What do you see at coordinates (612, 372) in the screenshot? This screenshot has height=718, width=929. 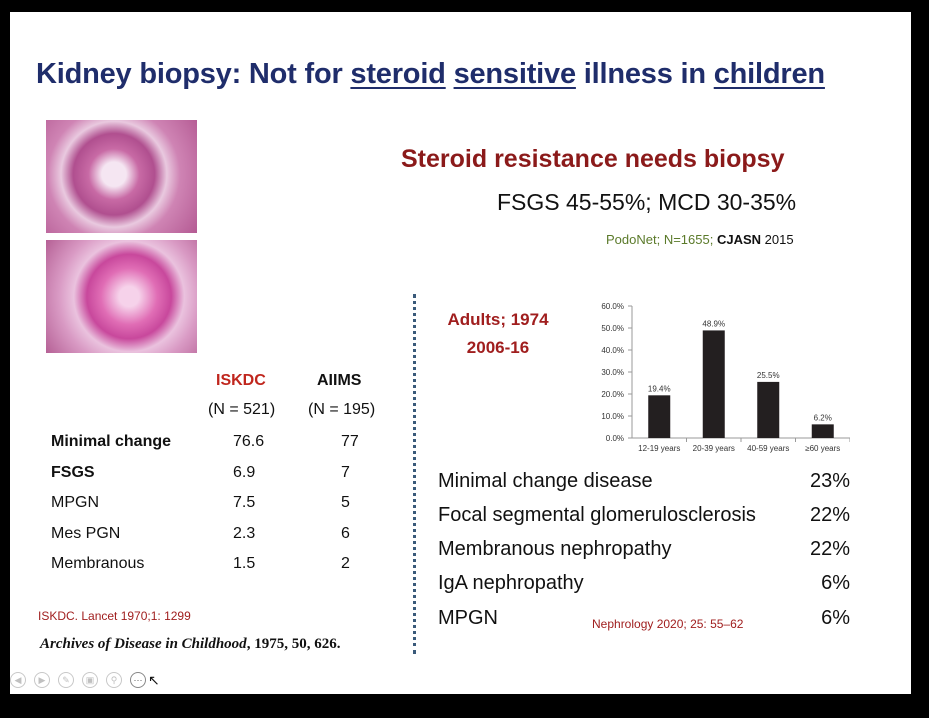 I see `y-tick-label: 30.0%` at bounding box center [612, 372].